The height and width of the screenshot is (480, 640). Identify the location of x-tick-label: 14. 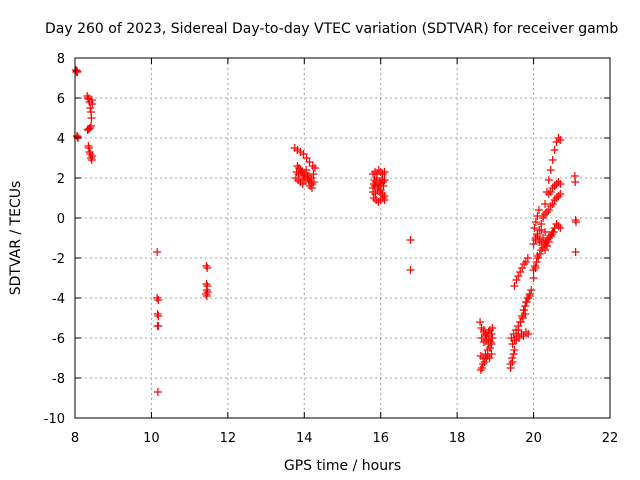
(304, 438).